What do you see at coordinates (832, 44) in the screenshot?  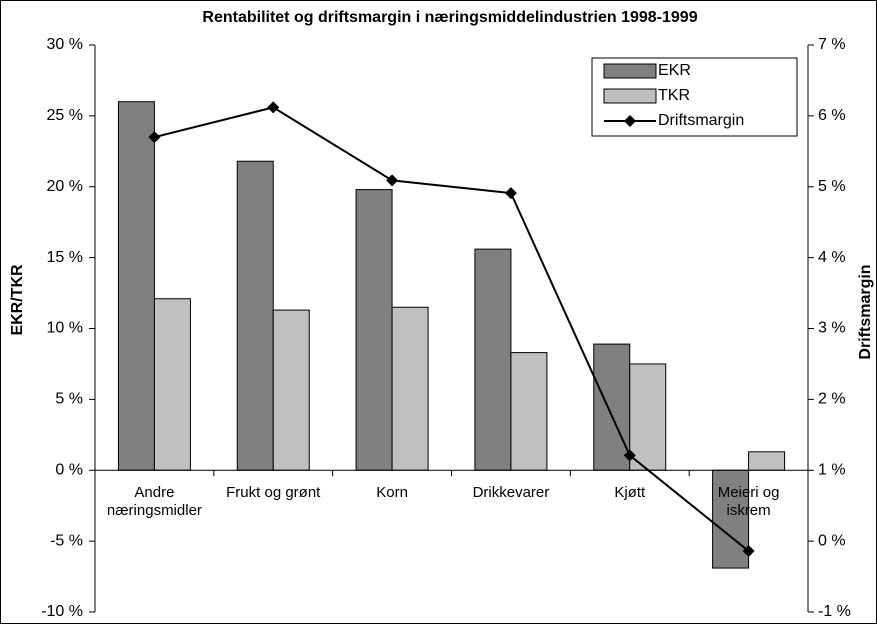 I see `y2-tick-label: 7 %` at bounding box center [832, 44].